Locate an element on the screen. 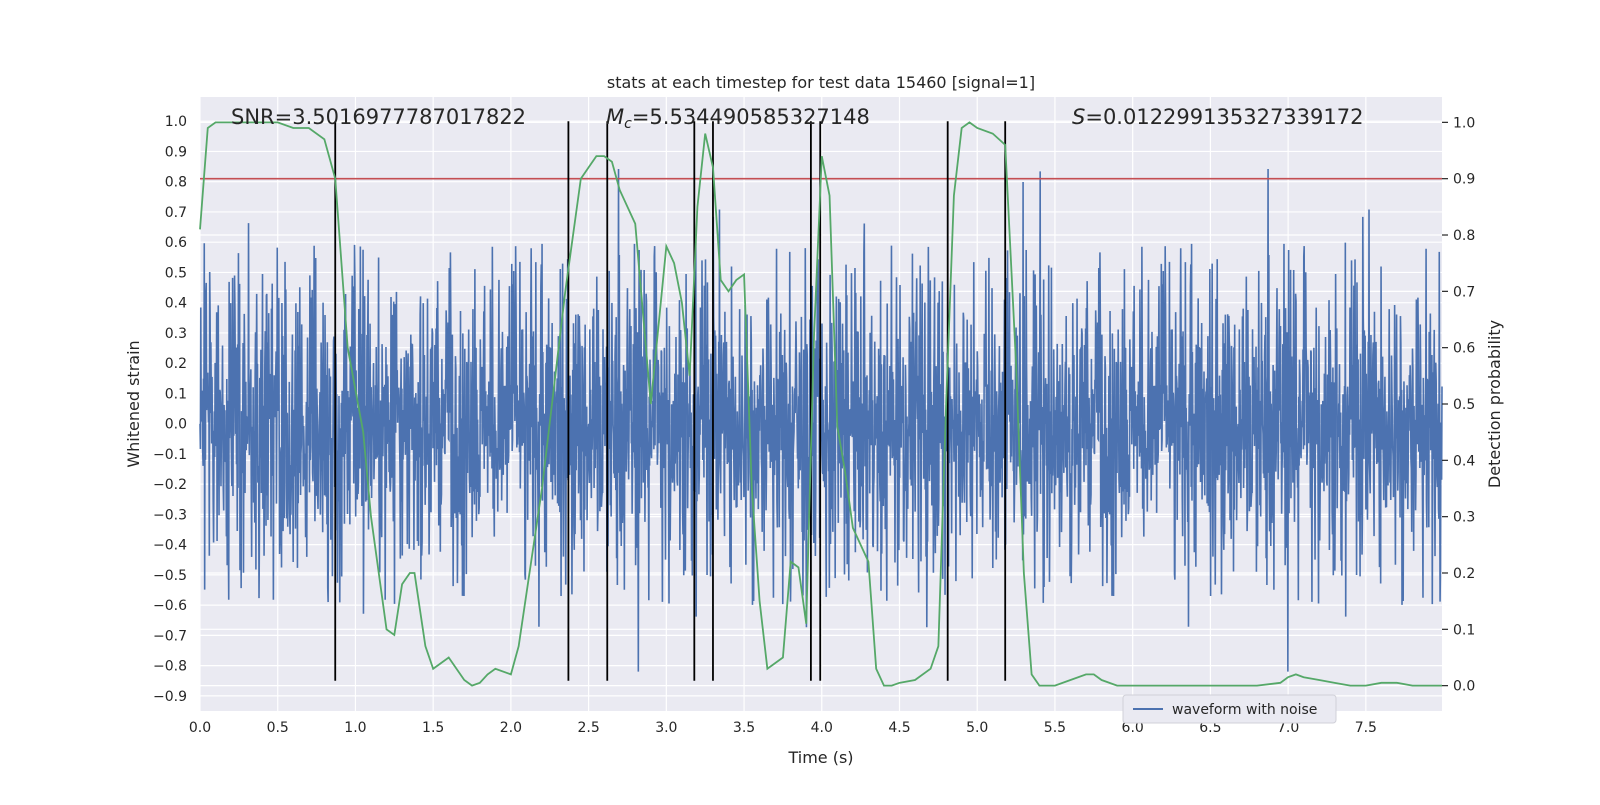 Image resolution: width=1600 pixels, height=805 pixels. y-tick-label: 0.6 is located at coordinates (176, 243).